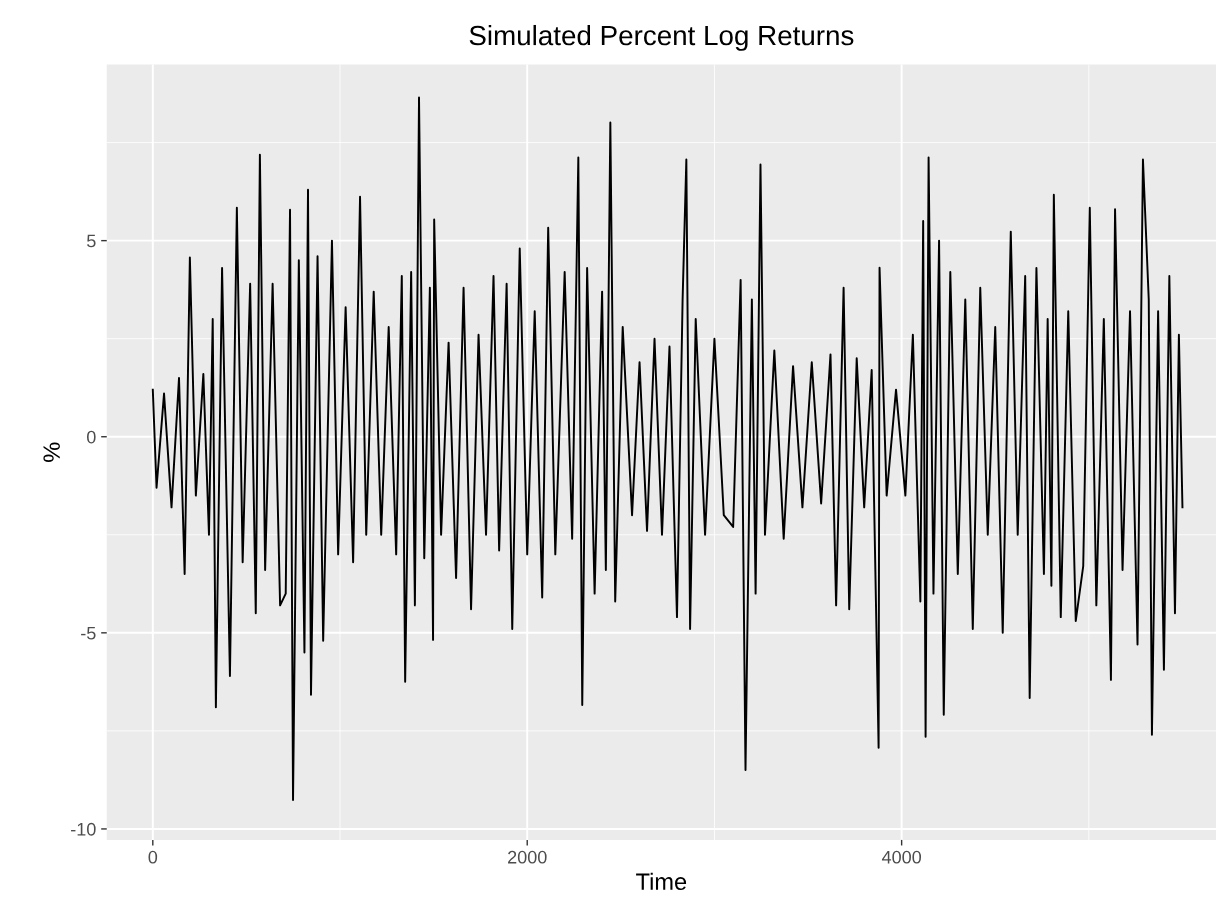 This screenshot has height=909, width=1227. What do you see at coordinates (153, 857) in the screenshot?
I see `x-tick-label: 0` at bounding box center [153, 857].